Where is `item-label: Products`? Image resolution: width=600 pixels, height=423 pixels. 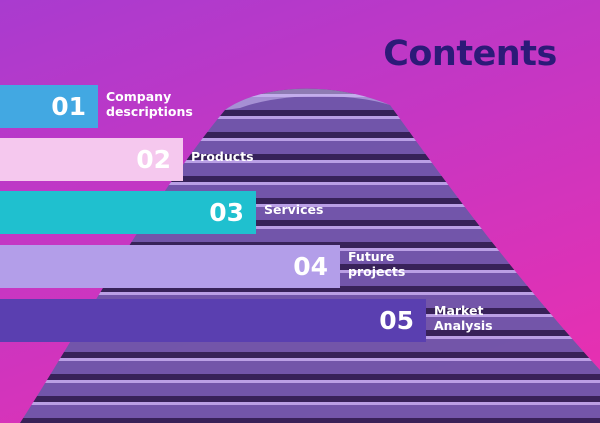 item-label: Products is located at coordinates (222, 156).